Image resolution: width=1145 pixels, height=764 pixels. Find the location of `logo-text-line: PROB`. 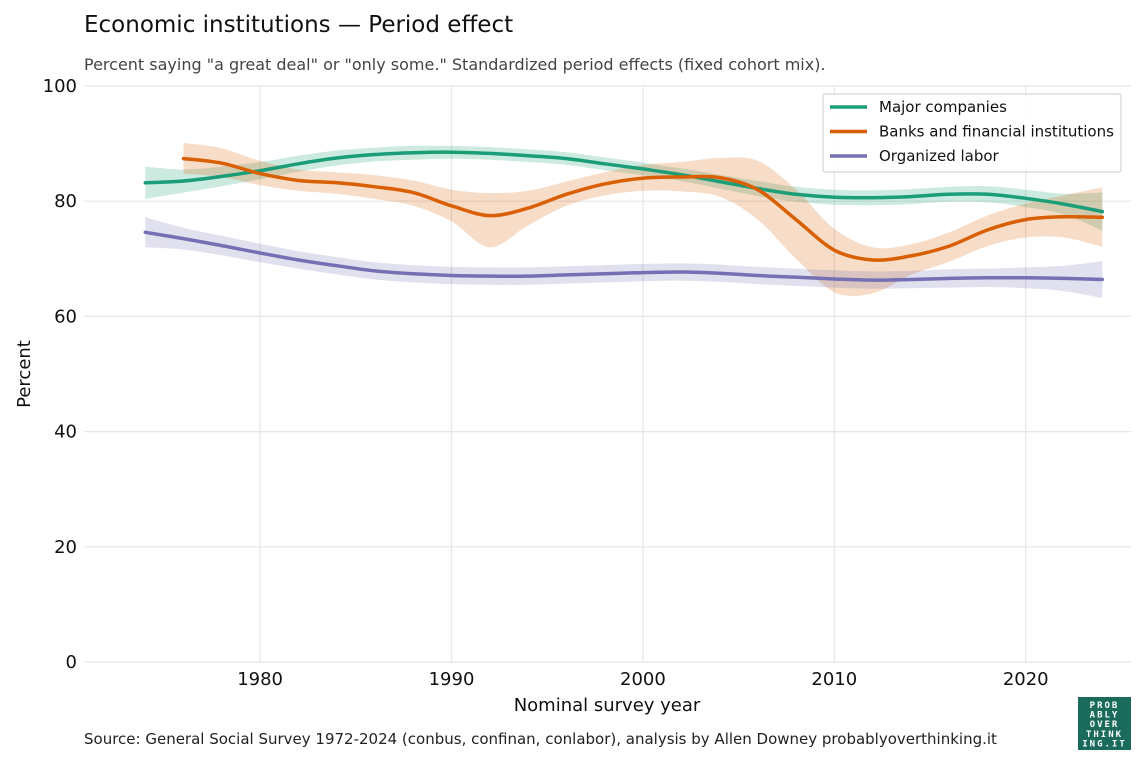

logo-text-line: PROB is located at coordinates (1105, 706).